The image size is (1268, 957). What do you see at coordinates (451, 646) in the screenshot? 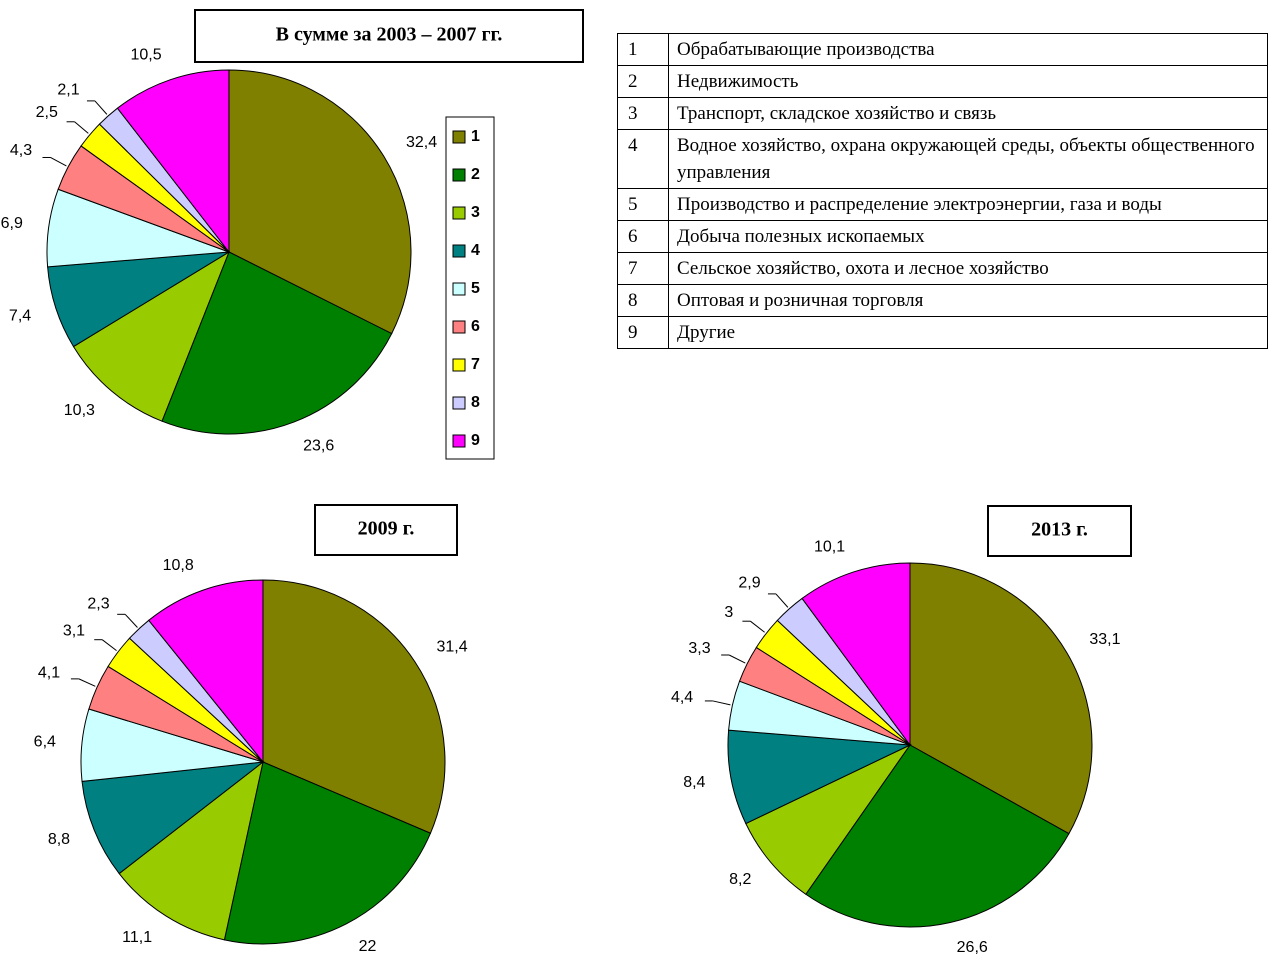
I see `value-label: 31,4` at bounding box center [451, 646].